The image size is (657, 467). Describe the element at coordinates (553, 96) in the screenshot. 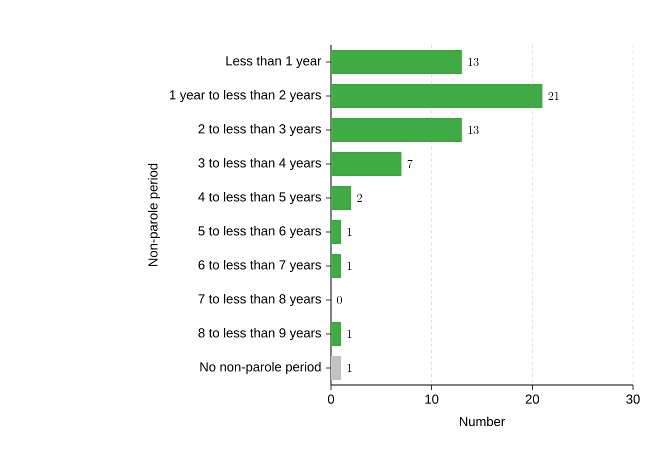

I see `data-label: 21` at that location.